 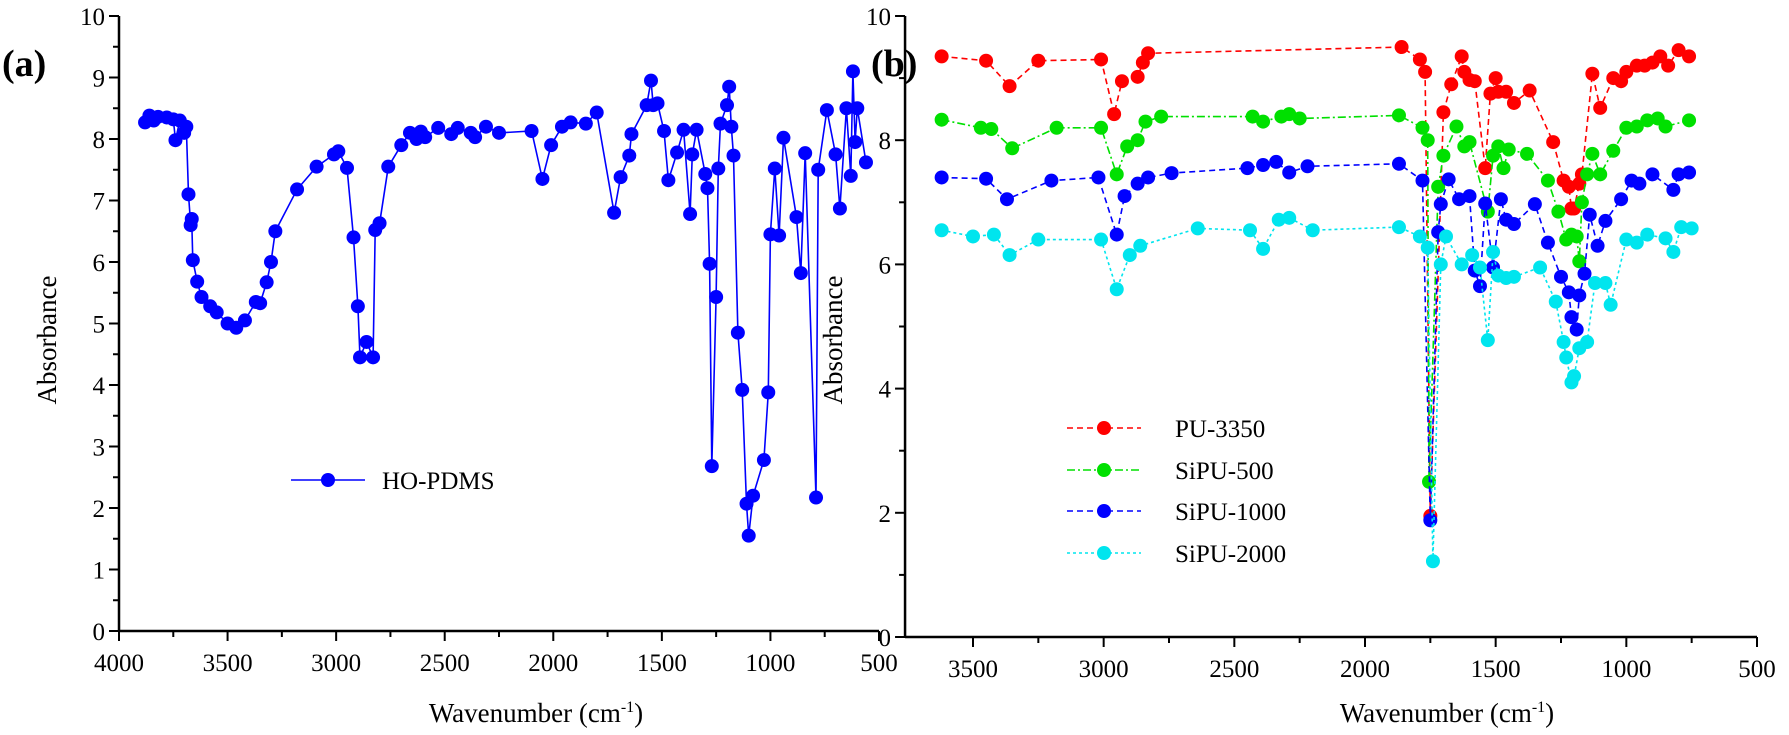 What do you see at coordinates (525, 713) in the screenshot?
I see `x-label-text: Wavenumber (cm` at bounding box center [525, 713].